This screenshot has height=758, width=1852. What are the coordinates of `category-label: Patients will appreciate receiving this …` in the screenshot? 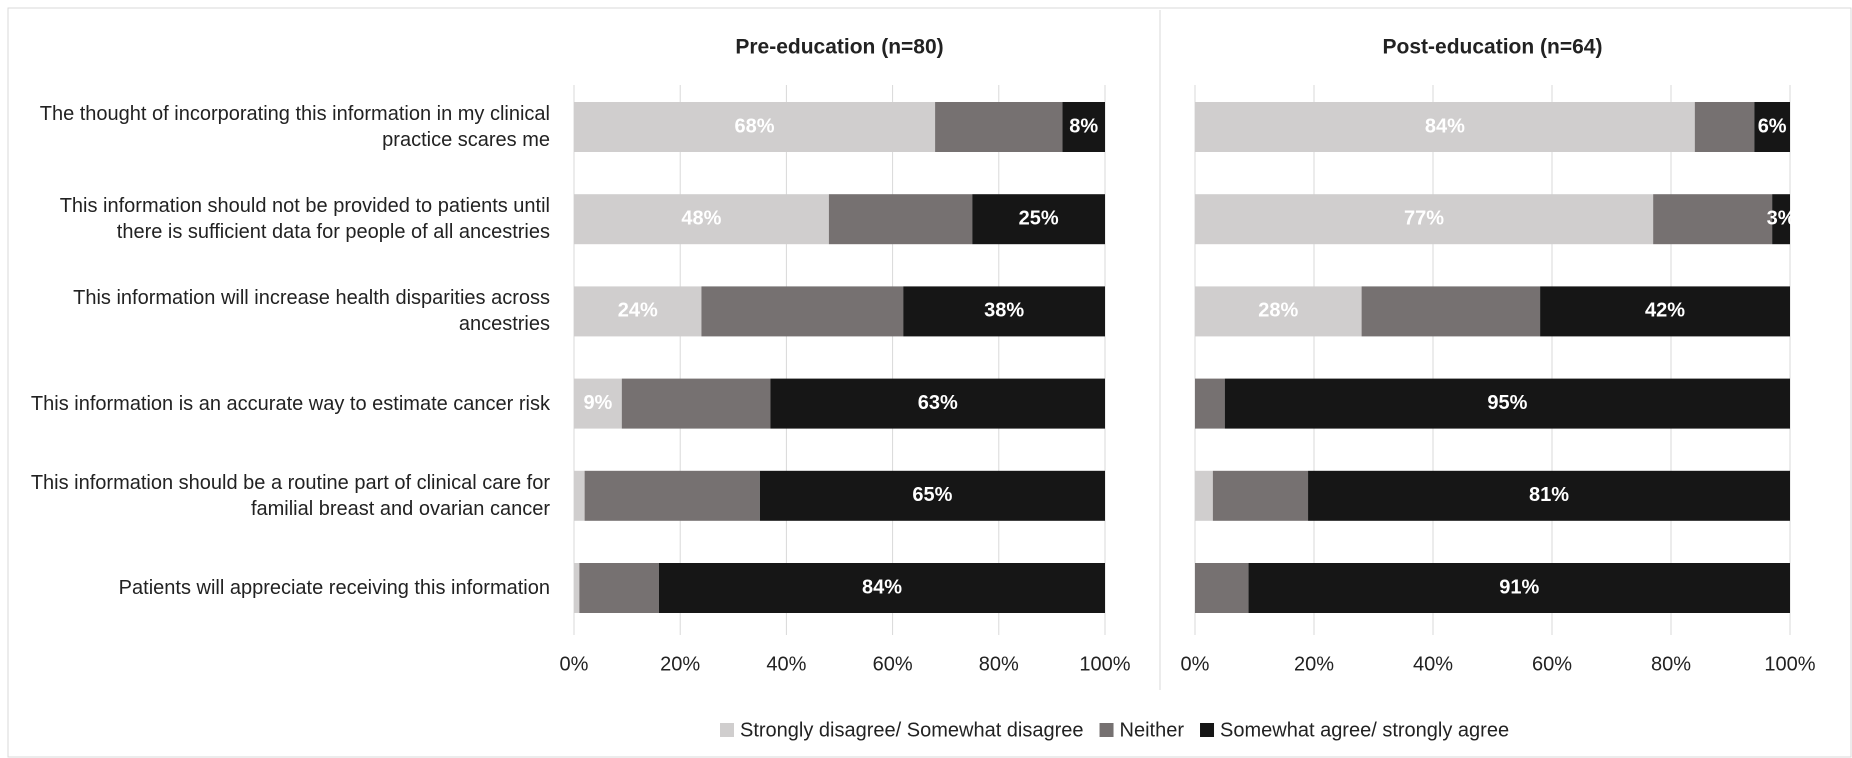 It's located at (334, 588).